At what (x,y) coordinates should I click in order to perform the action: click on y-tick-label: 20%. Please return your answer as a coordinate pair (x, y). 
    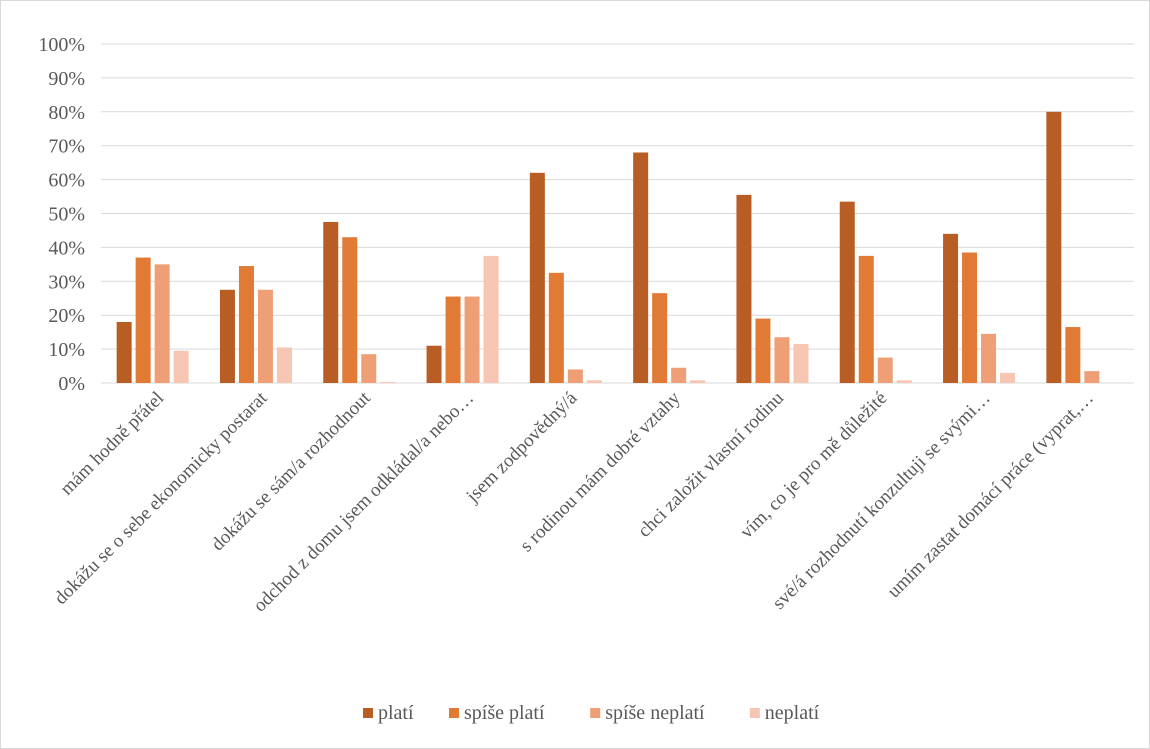
    Looking at the image, I should click on (66, 316).